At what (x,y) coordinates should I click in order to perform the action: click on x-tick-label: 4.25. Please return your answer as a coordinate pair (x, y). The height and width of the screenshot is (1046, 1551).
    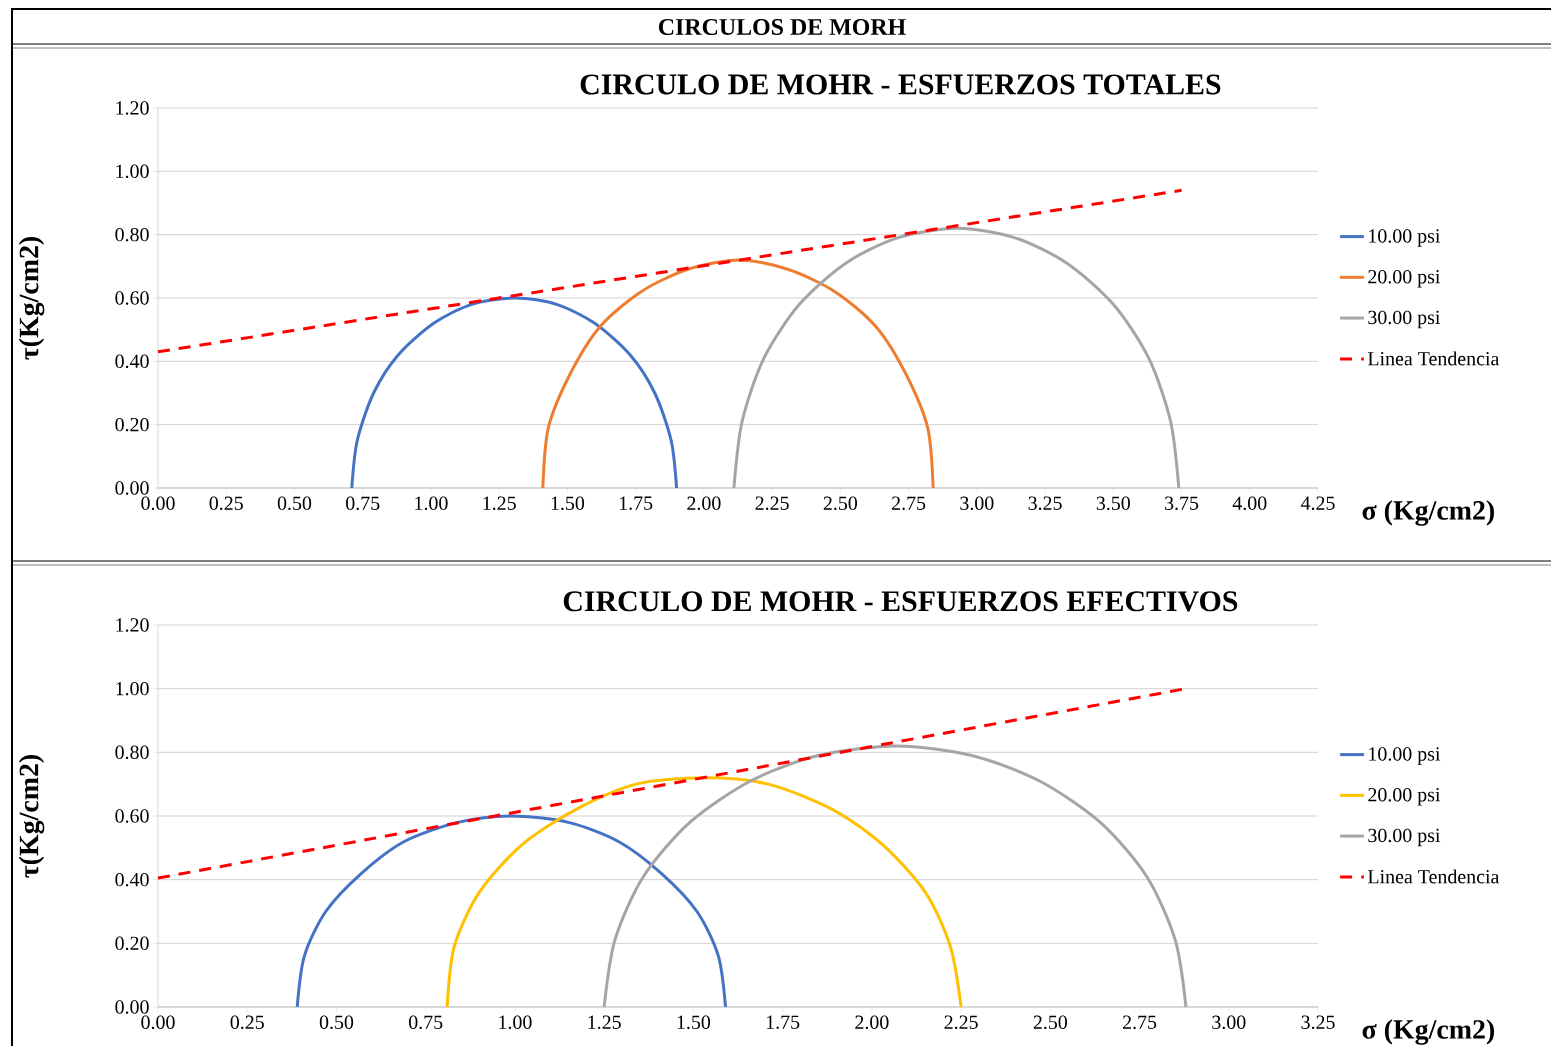
    Looking at the image, I should click on (1317, 503).